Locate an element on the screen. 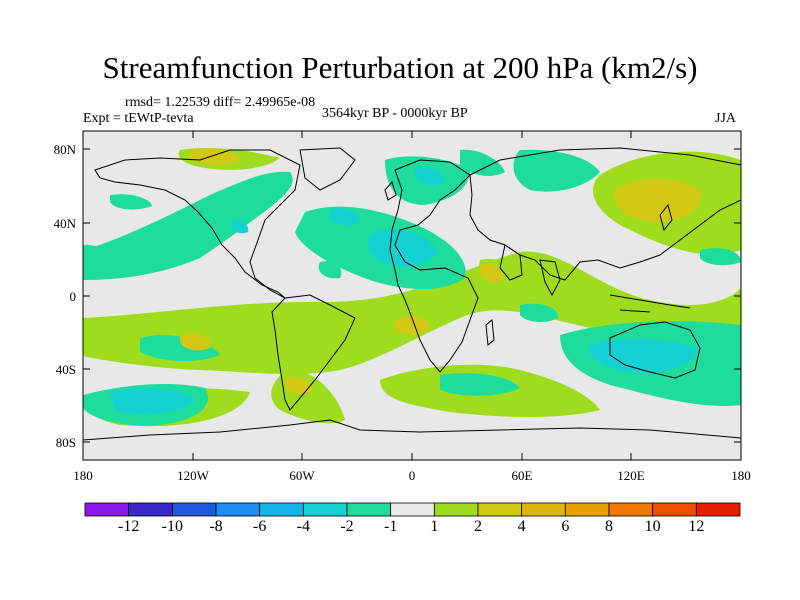 The image size is (800, 600). colorbar-label: 10 is located at coordinates (652, 526).